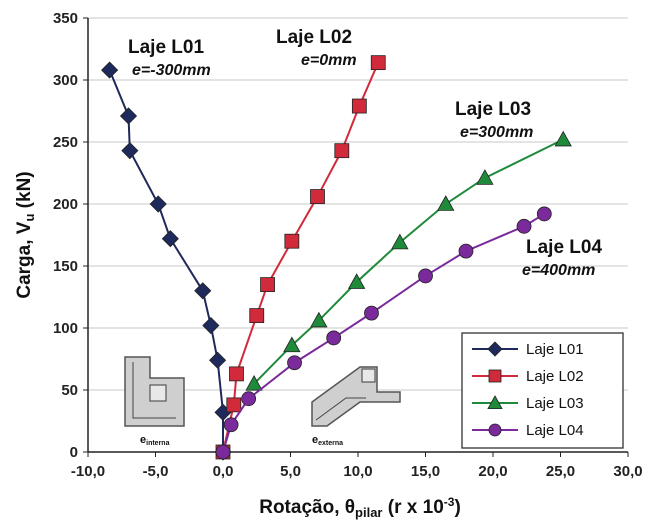 The image size is (657, 523). I want to click on annotation-l02: Laje L02 e=0mm, so click(316, 48).